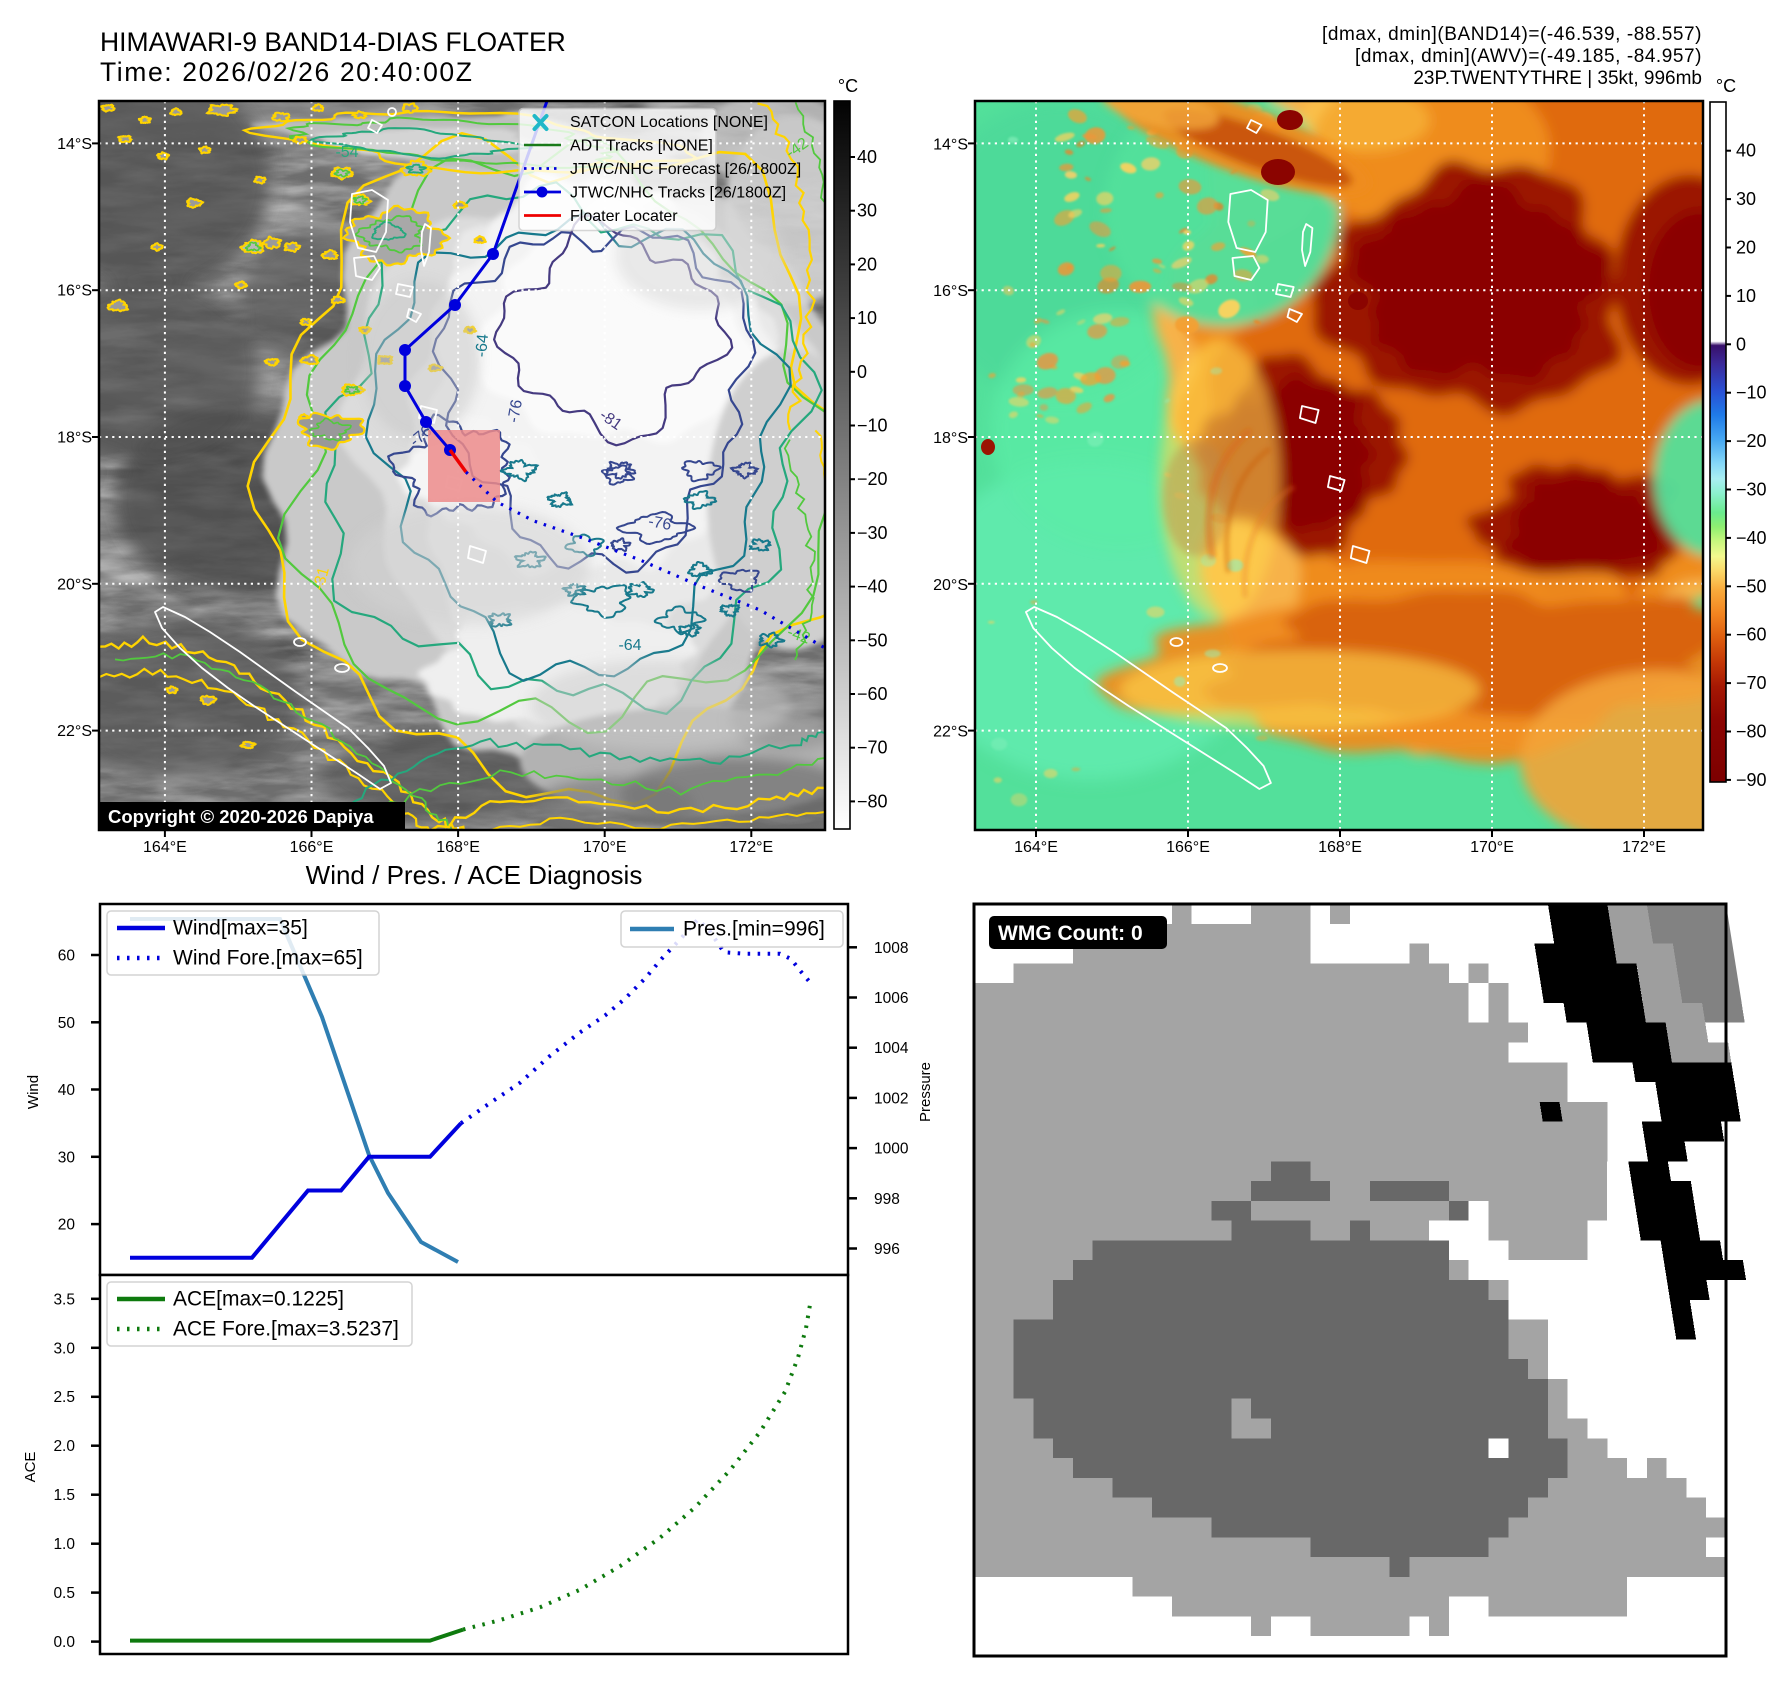  What do you see at coordinates (64, 1299) in the screenshot?
I see `svg-text: 3.5` at bounding box center [64, 1299].